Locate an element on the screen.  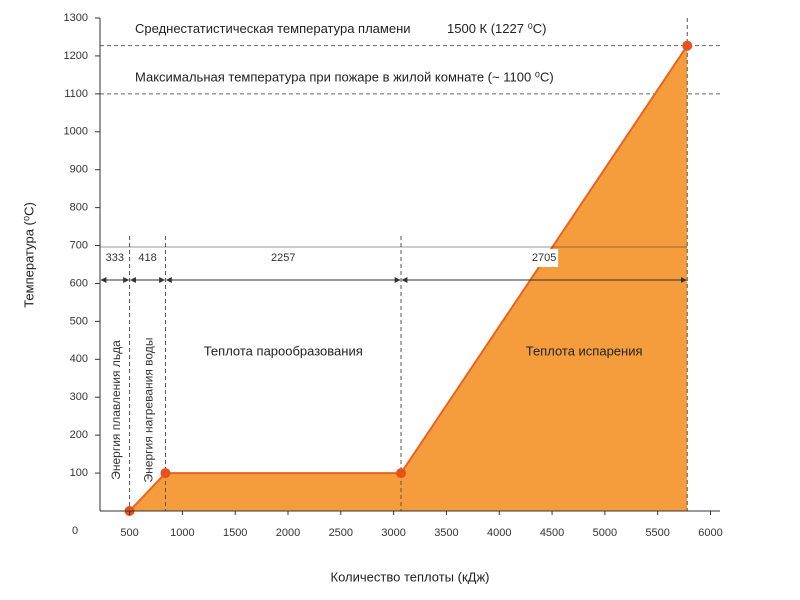
phase-label: Энергия нагревания воды is located at coordinates (149, 410).